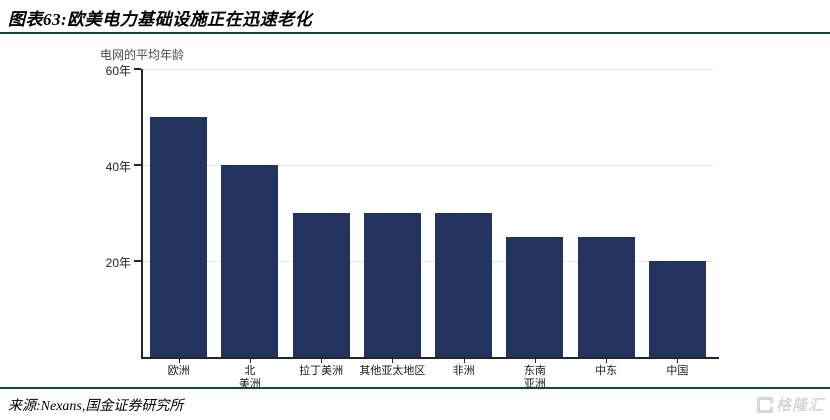 This screenshot has height=420, width=830. What do you see at coordinates (606, 371) in the screenshot?
I see `x-axis-label-6: 中东` at bounding box center [606, 371].